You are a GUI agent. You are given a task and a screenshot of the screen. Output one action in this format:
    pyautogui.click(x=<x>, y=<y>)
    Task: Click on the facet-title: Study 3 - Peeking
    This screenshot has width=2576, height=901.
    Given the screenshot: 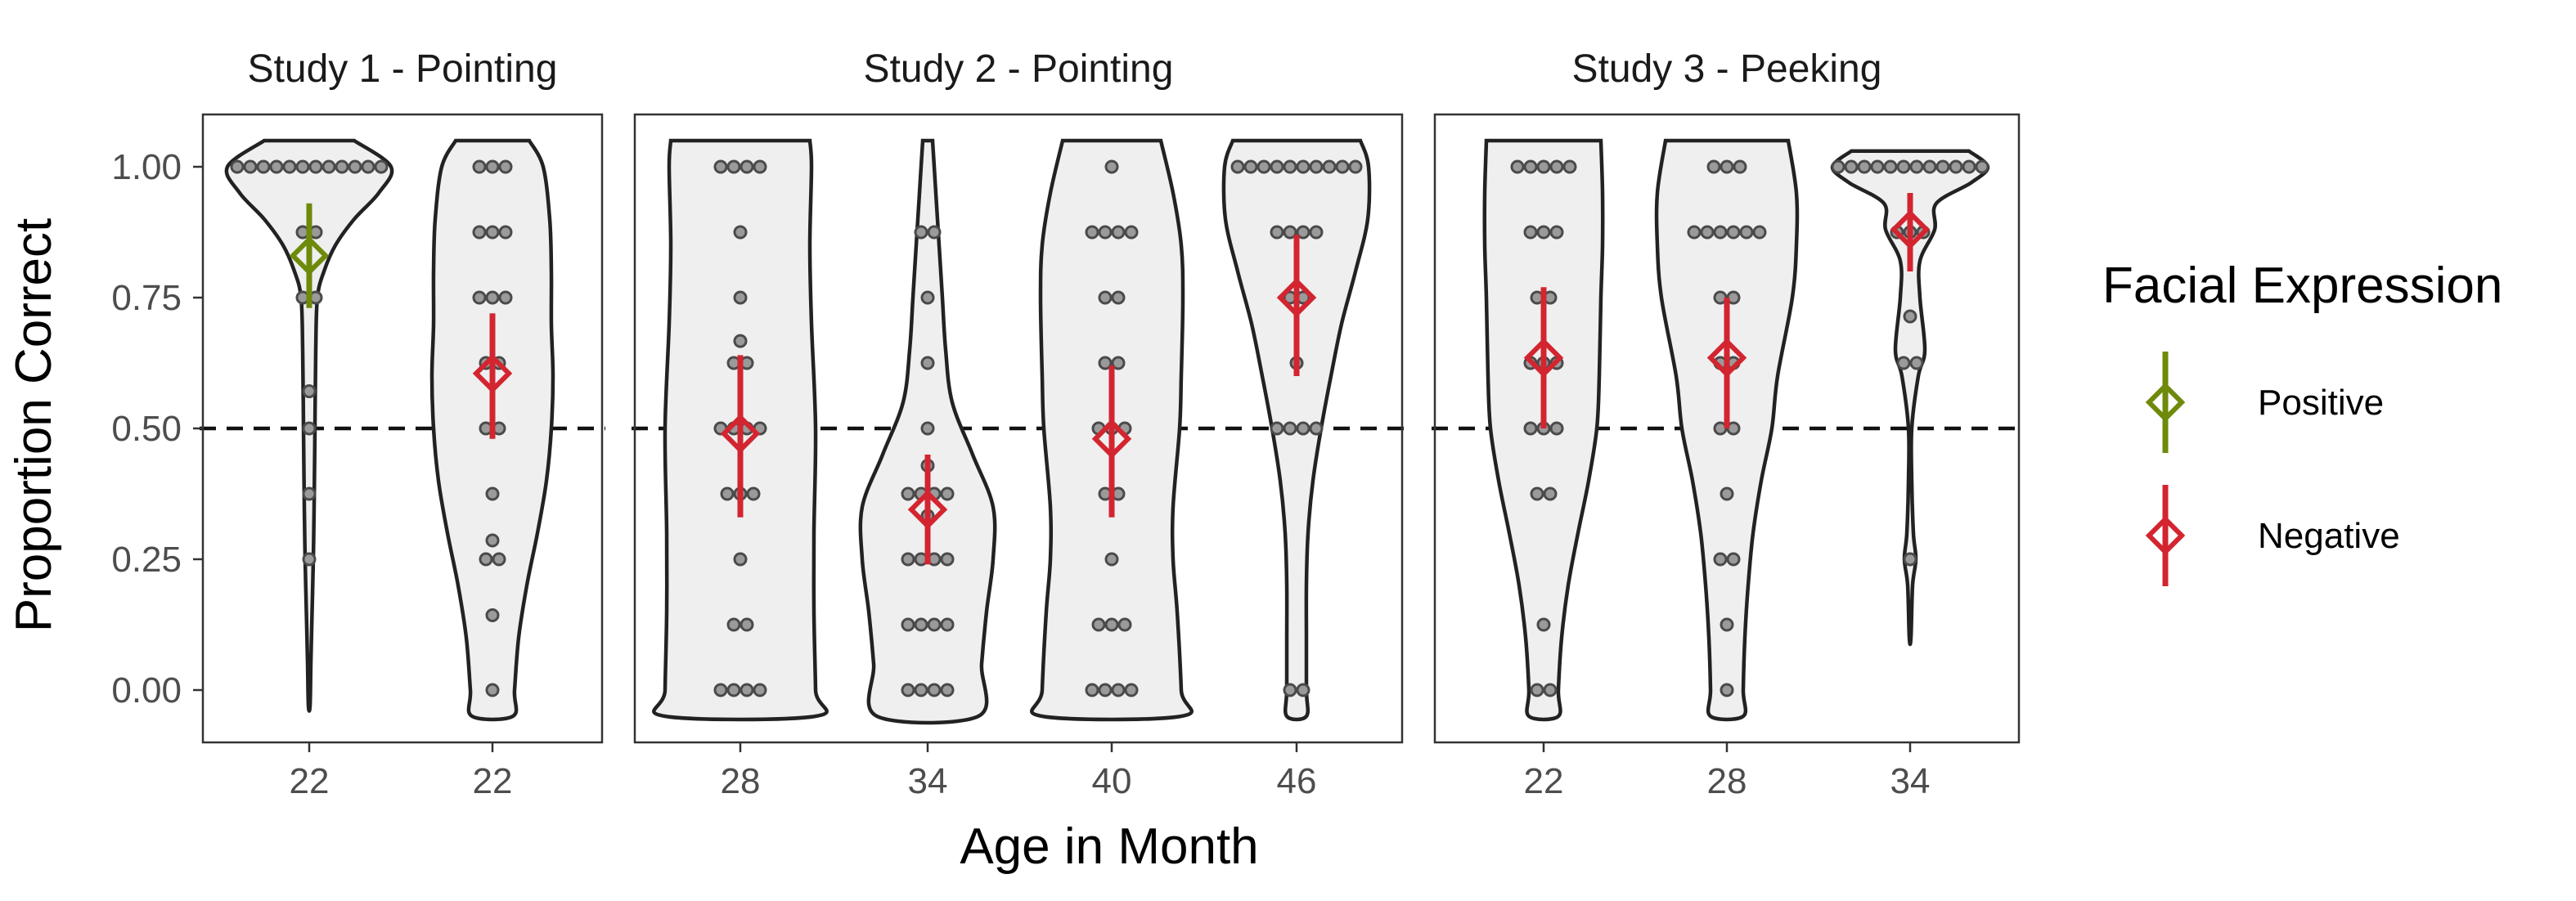 What is the action you would take?
    pyautogui.click(x=1727, y=69)
    